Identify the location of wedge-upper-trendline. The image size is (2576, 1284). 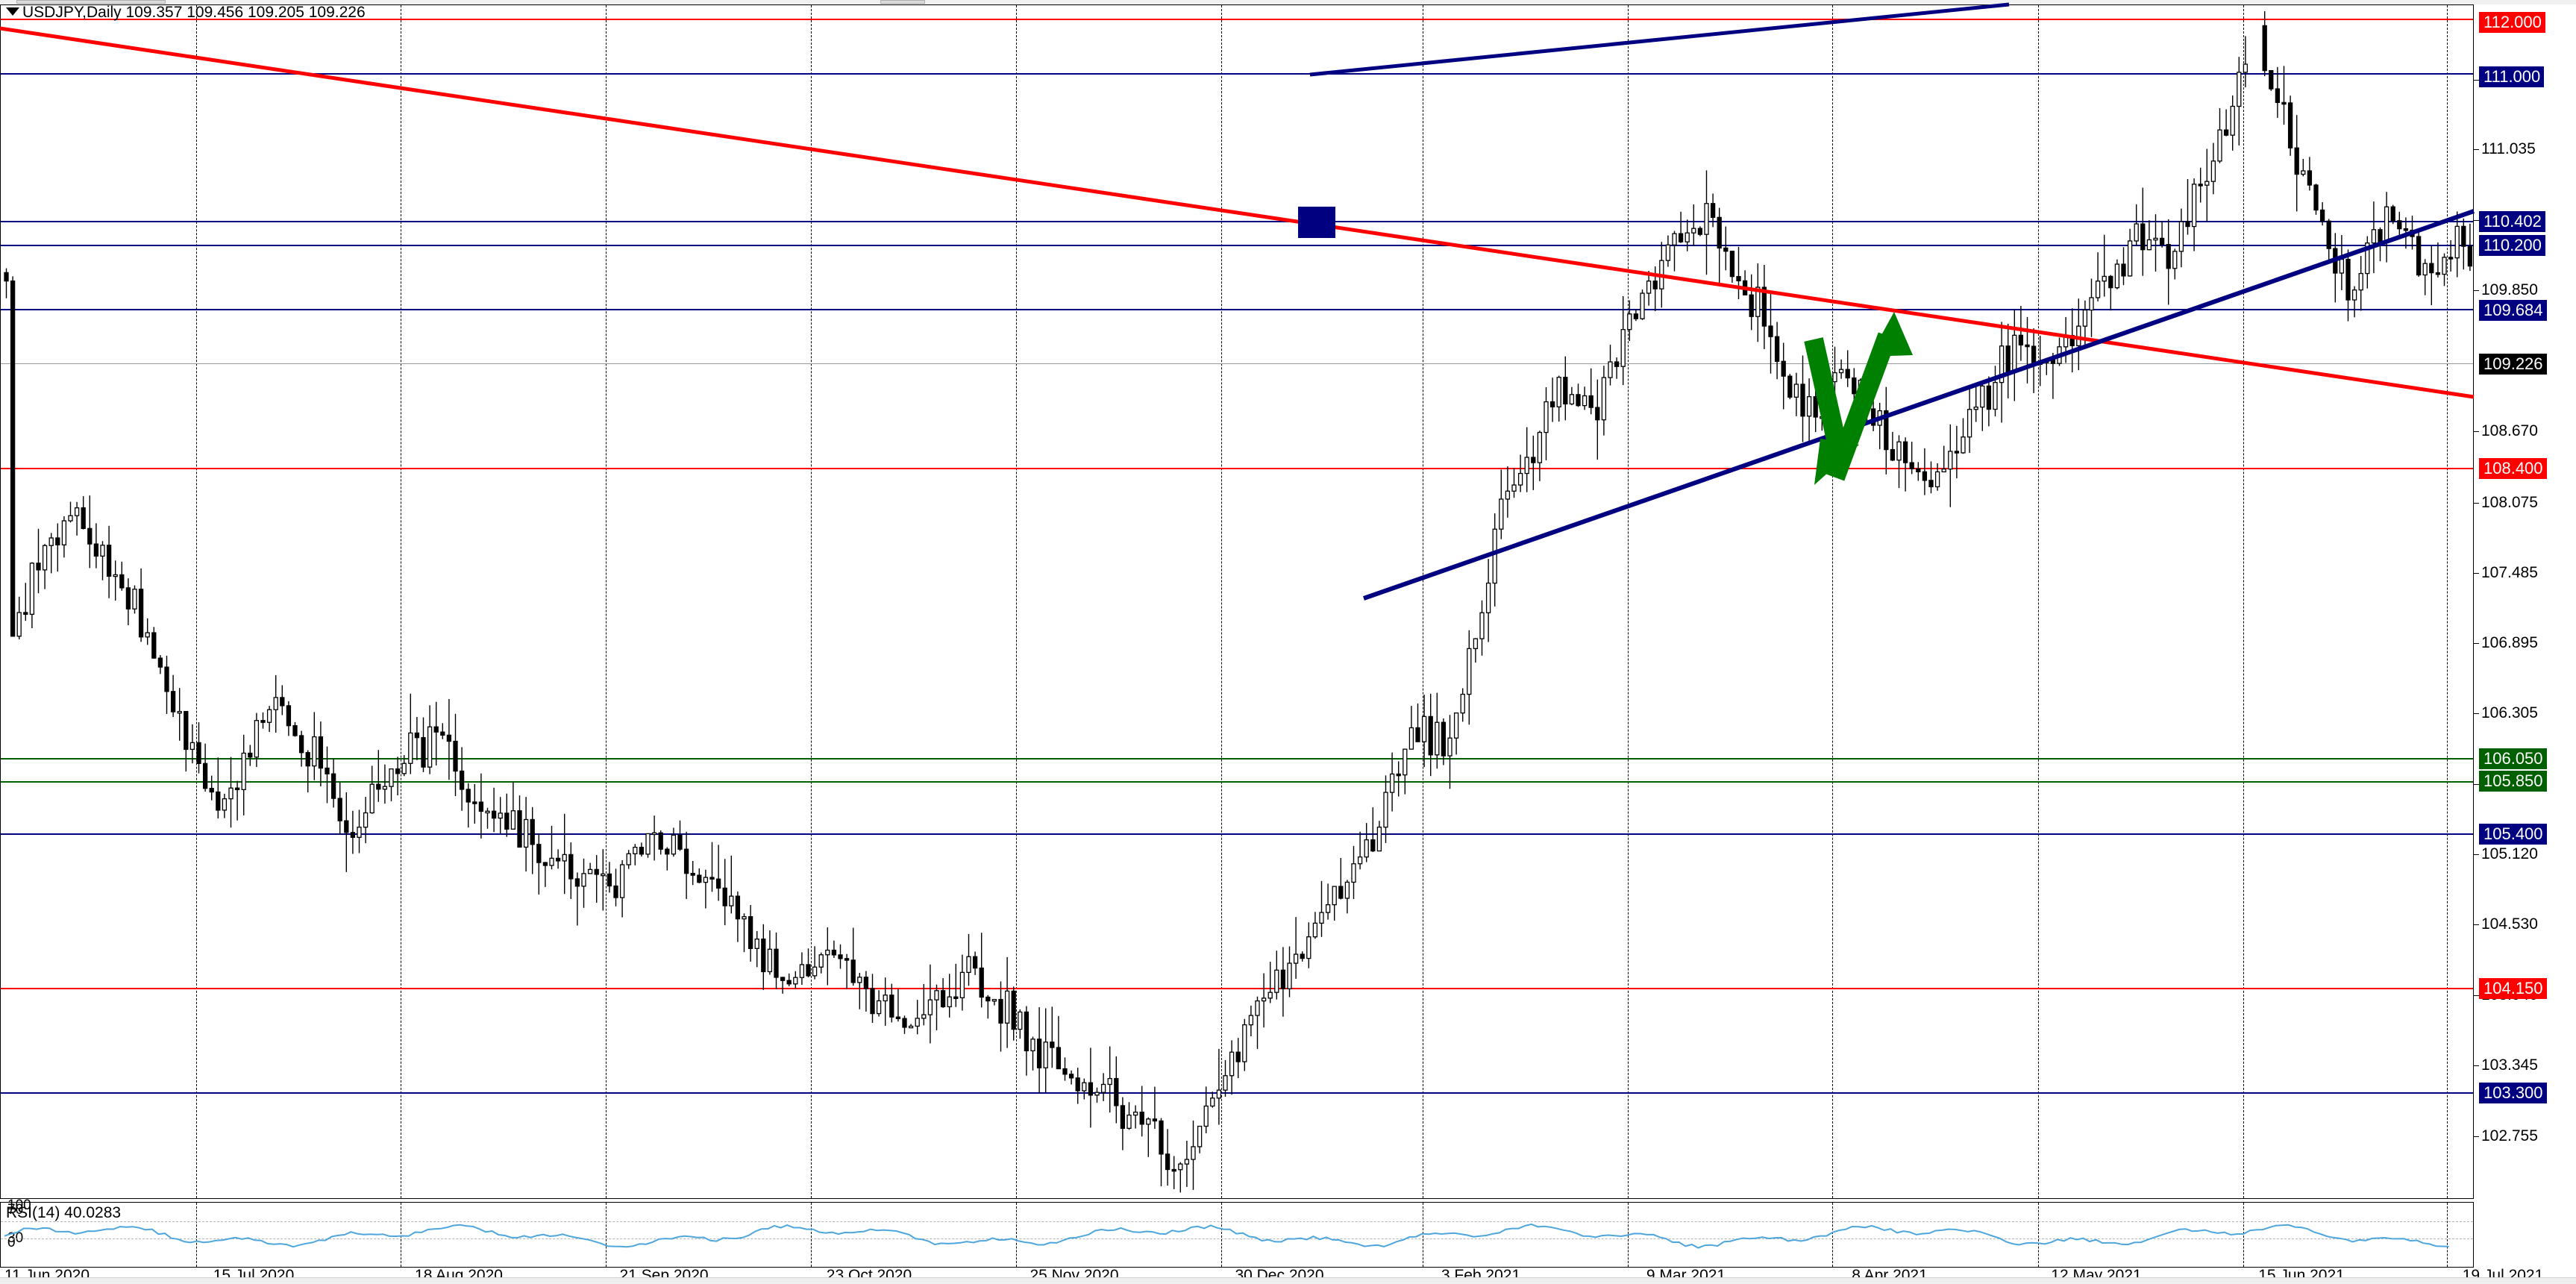
(1659, 39).